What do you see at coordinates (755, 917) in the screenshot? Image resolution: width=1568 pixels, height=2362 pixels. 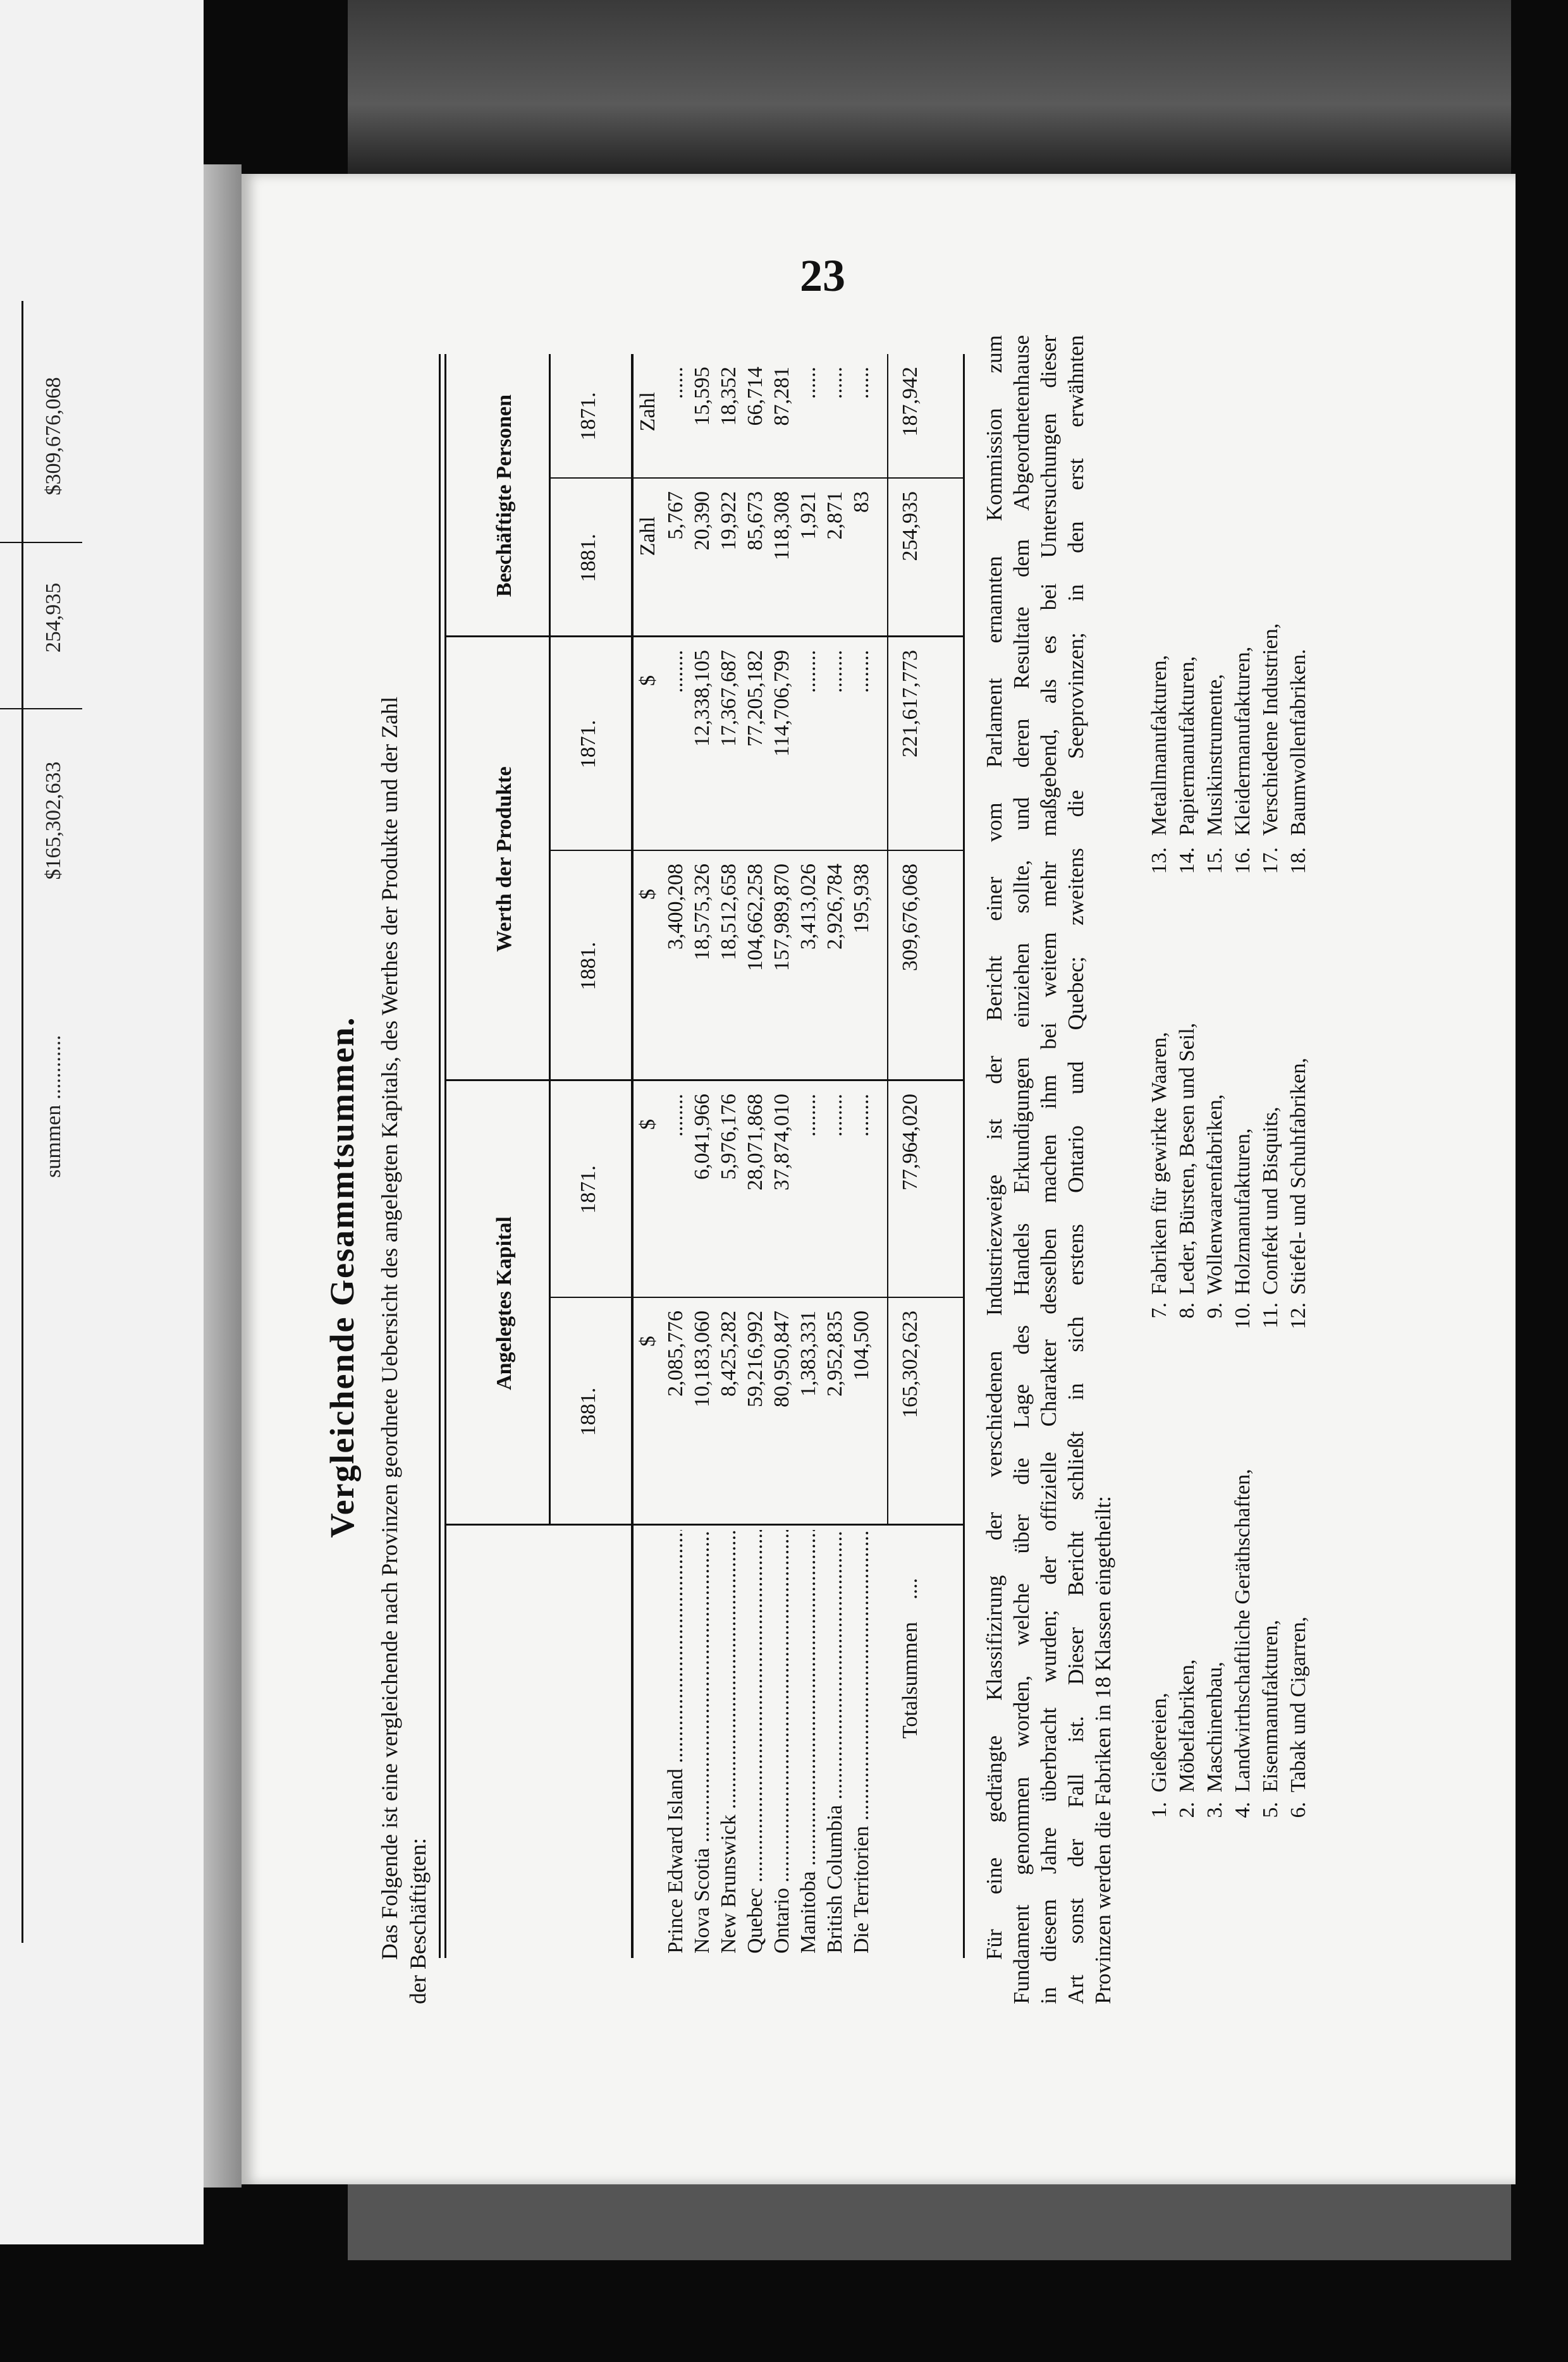 I see `table-cell: 104,662,258` at bounding box center [755, 917].